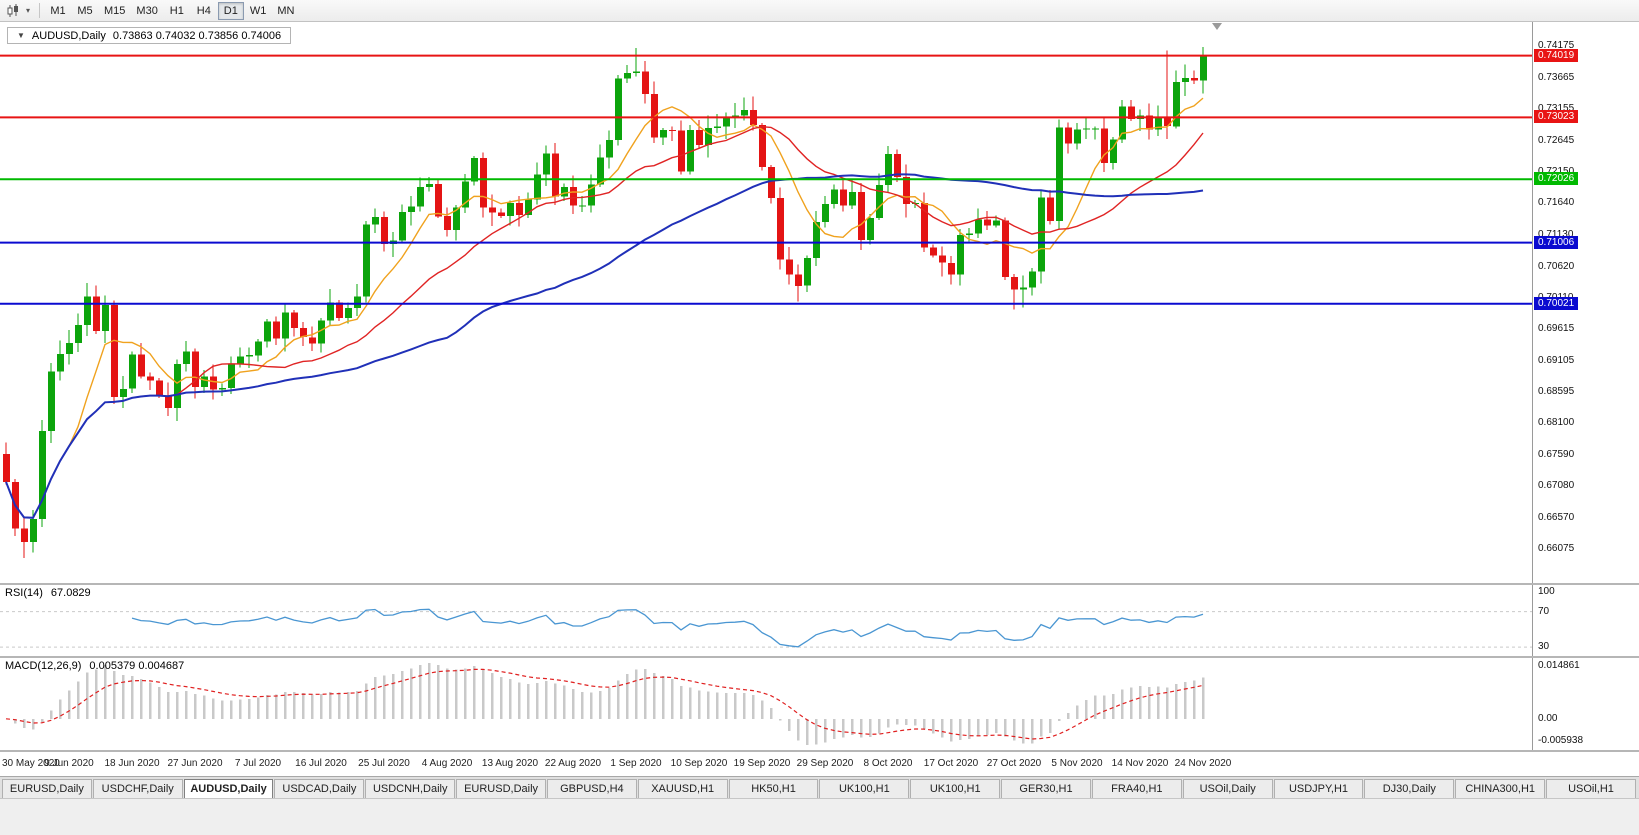 The height and width of the screenshot is (835, 1639). I want to click on collapse-caret-icon: ▼, so click(21, 35).